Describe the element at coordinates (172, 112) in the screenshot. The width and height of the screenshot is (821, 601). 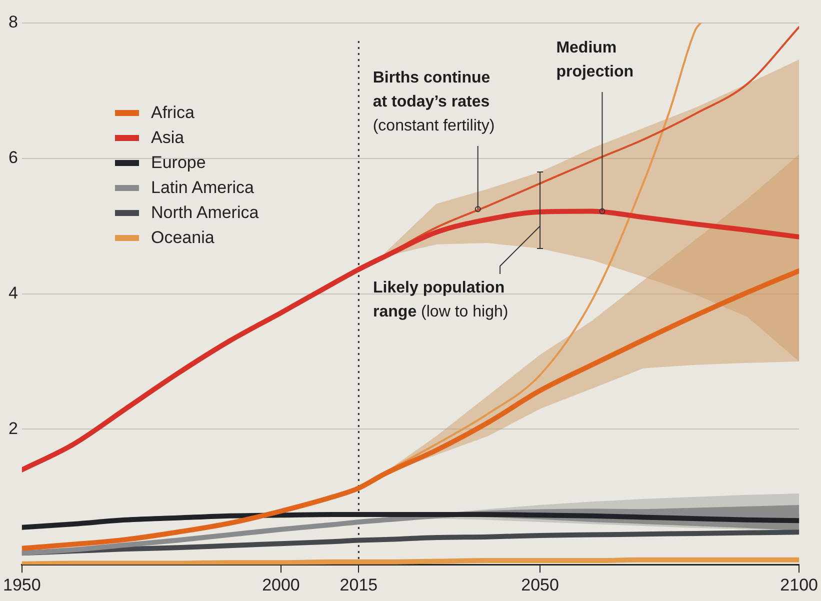
I see `legend-label: Africa` at that location.